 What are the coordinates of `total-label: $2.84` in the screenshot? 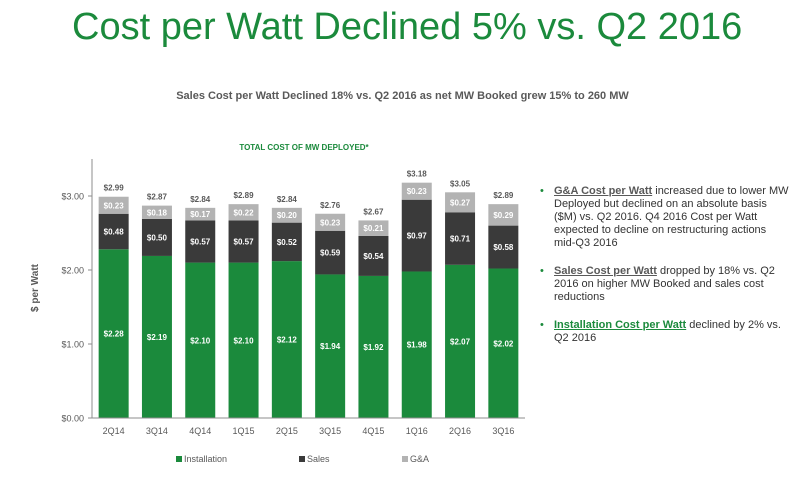 It's located at (287, 199).